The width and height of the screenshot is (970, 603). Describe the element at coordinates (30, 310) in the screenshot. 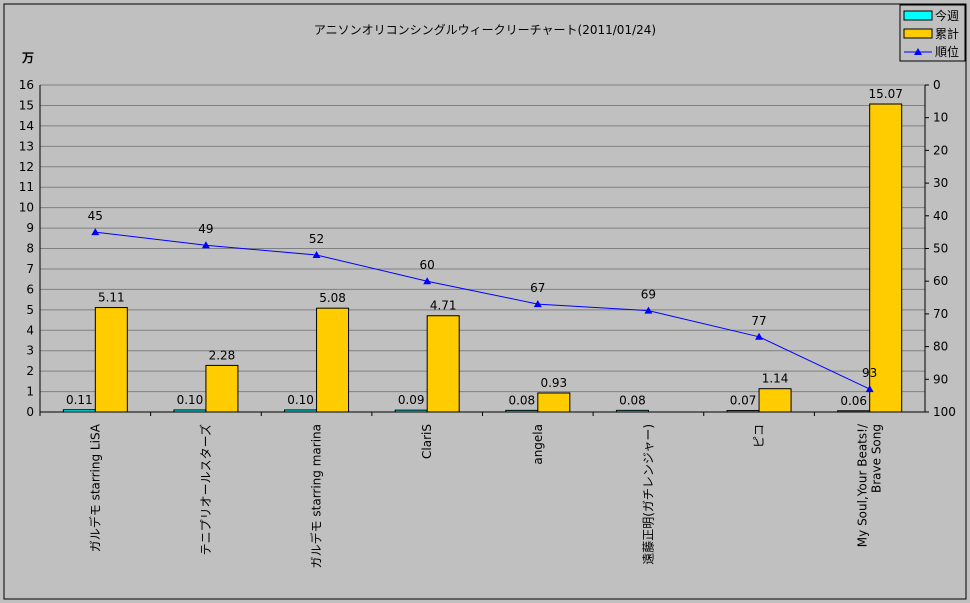

I see `y-tick-label: 5` at that location.